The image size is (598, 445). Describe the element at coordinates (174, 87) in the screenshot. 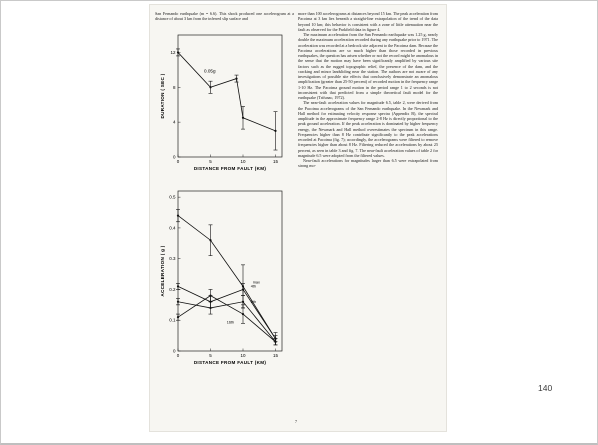

I see `y-tick-label: 8` at that location.